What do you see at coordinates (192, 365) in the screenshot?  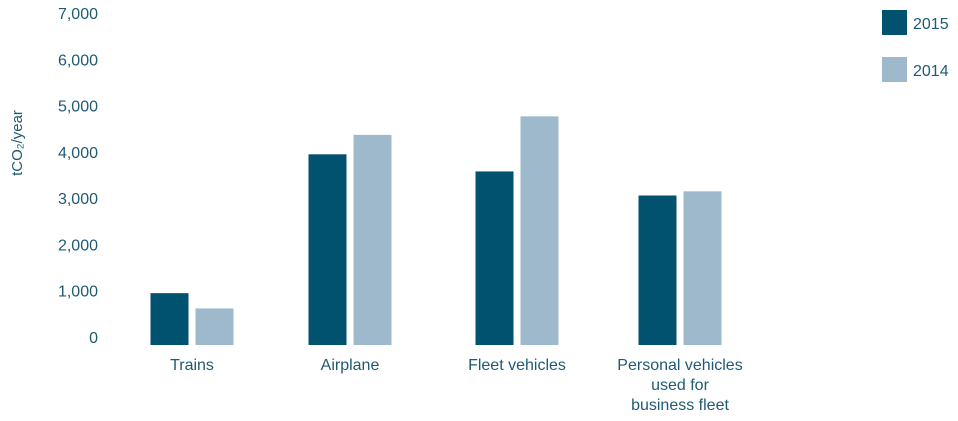 I see `x-category-label: Trains` at bounding box center [192, 365].